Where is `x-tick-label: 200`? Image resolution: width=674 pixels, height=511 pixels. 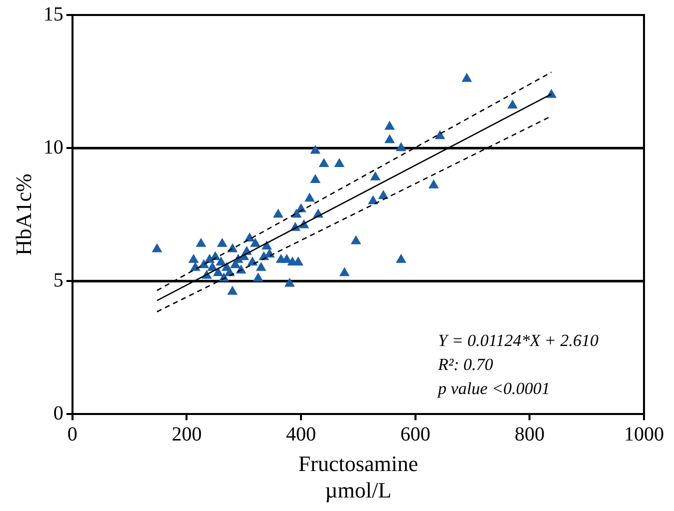
x-tick-label: 200 is located at coordinates (187, 434).